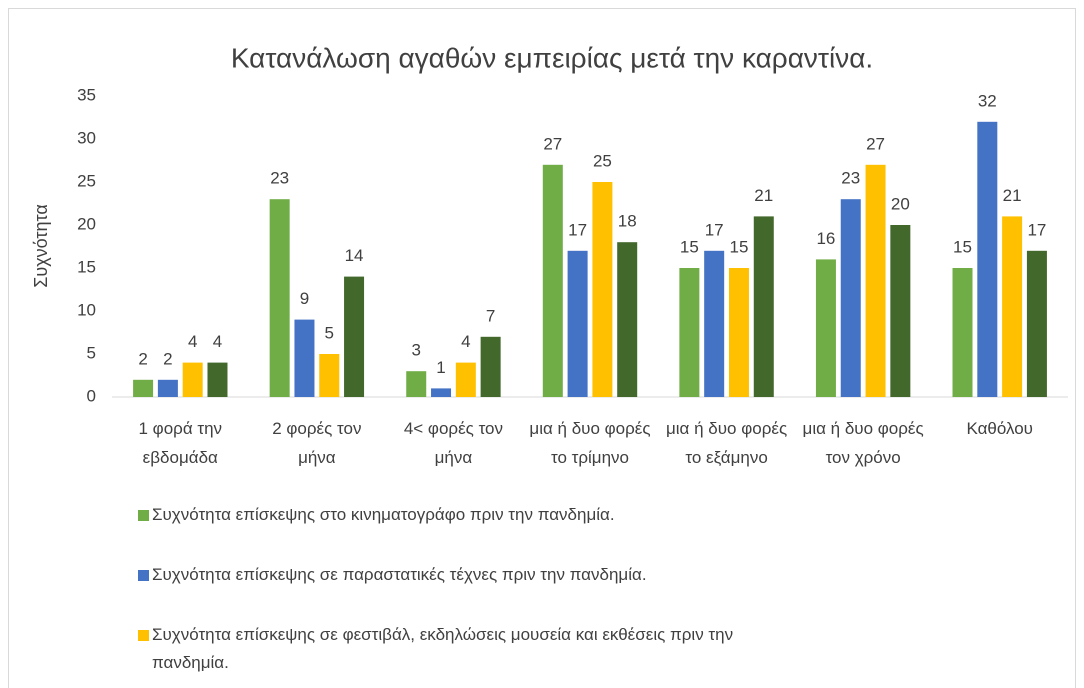 The image size is (1084, 688). Describe the element at coordinates (86, 137) in the screenshot. I see `y-tick-label: 30` at that location.